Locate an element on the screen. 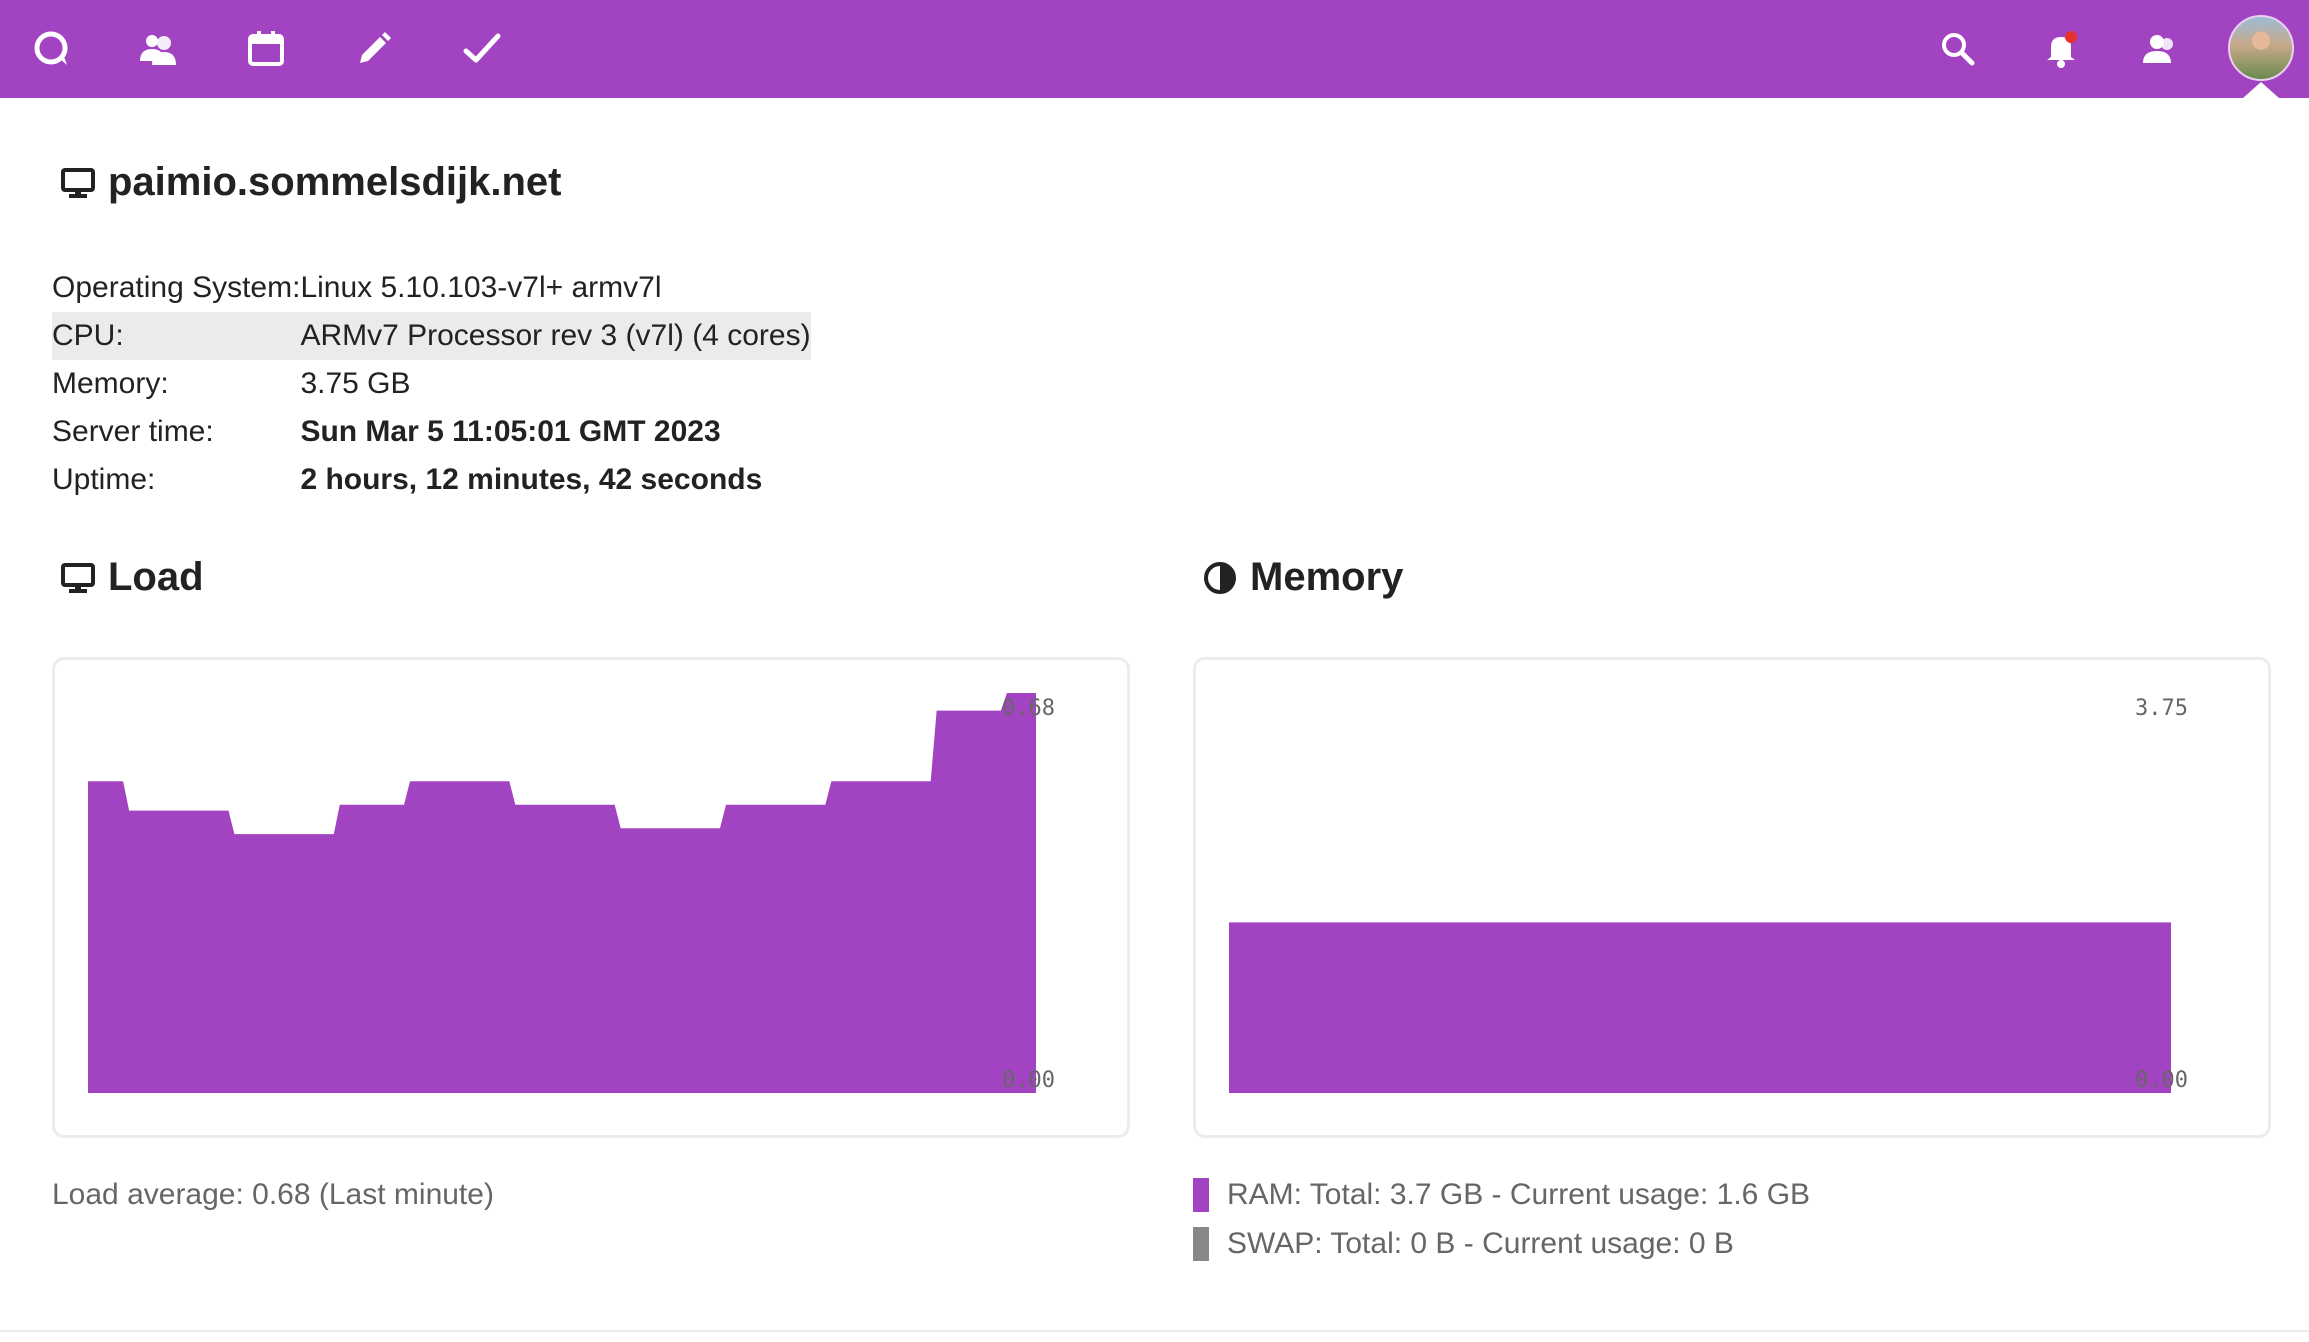 The width and height of the screenshot is (2309, 1342). user-avatar is located at coordinates (2261, 48).